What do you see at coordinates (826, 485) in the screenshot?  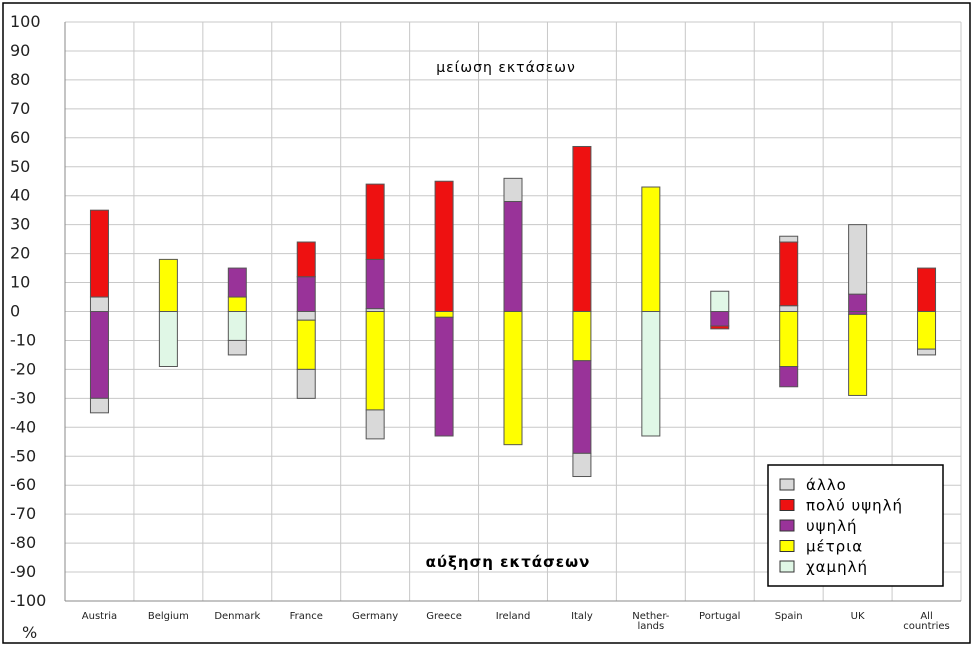 I see `legend-label: άλλο` at bounding box center [826, 485].